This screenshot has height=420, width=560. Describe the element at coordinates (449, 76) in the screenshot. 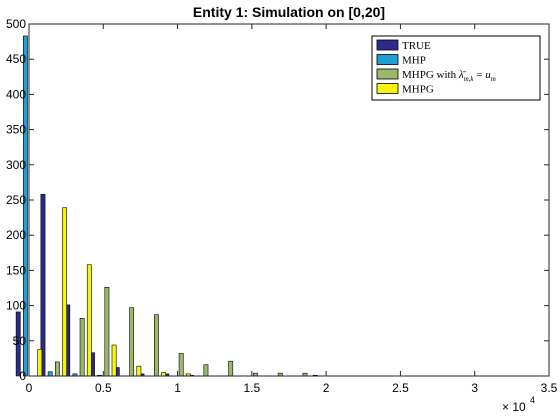

I see `legend-label: MHPG with λ̄m,k = um` at that location.